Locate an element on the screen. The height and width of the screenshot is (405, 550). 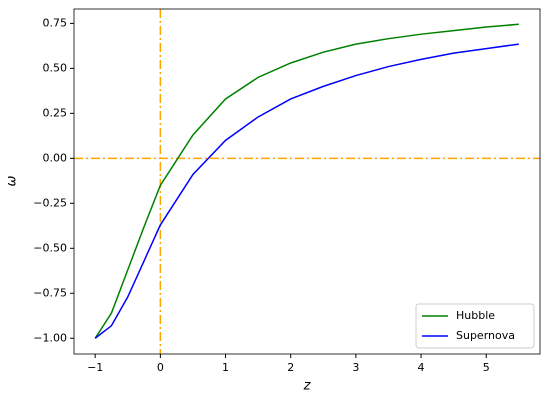
y-axis-label: ω is located at coordinates (12, 180).